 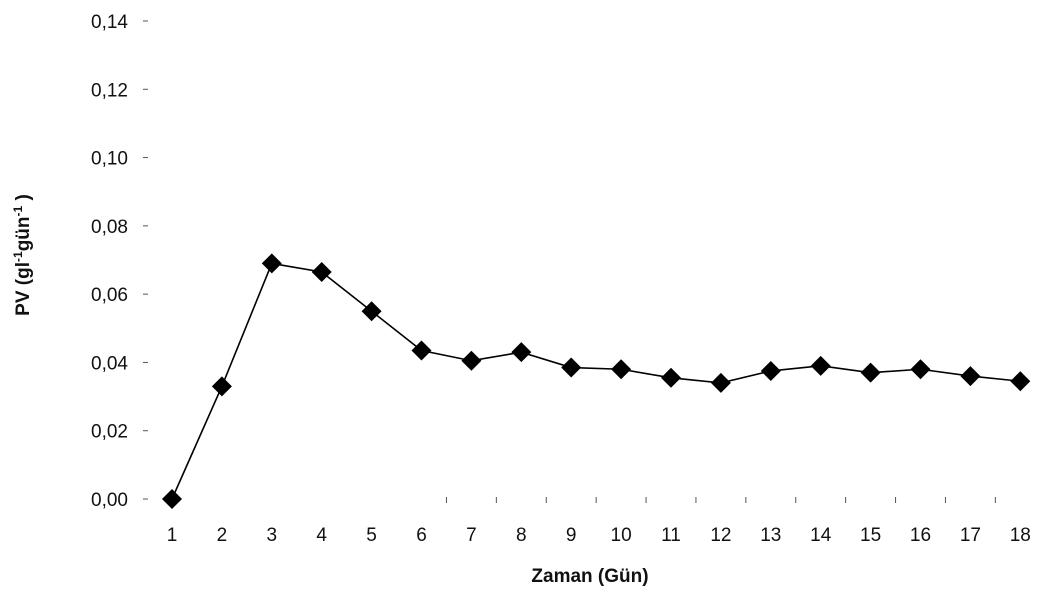 What do you see at coordinates (770, 535) in the screenshot?
I see `x-tick-label: 13` at bounding box center [770, 535].